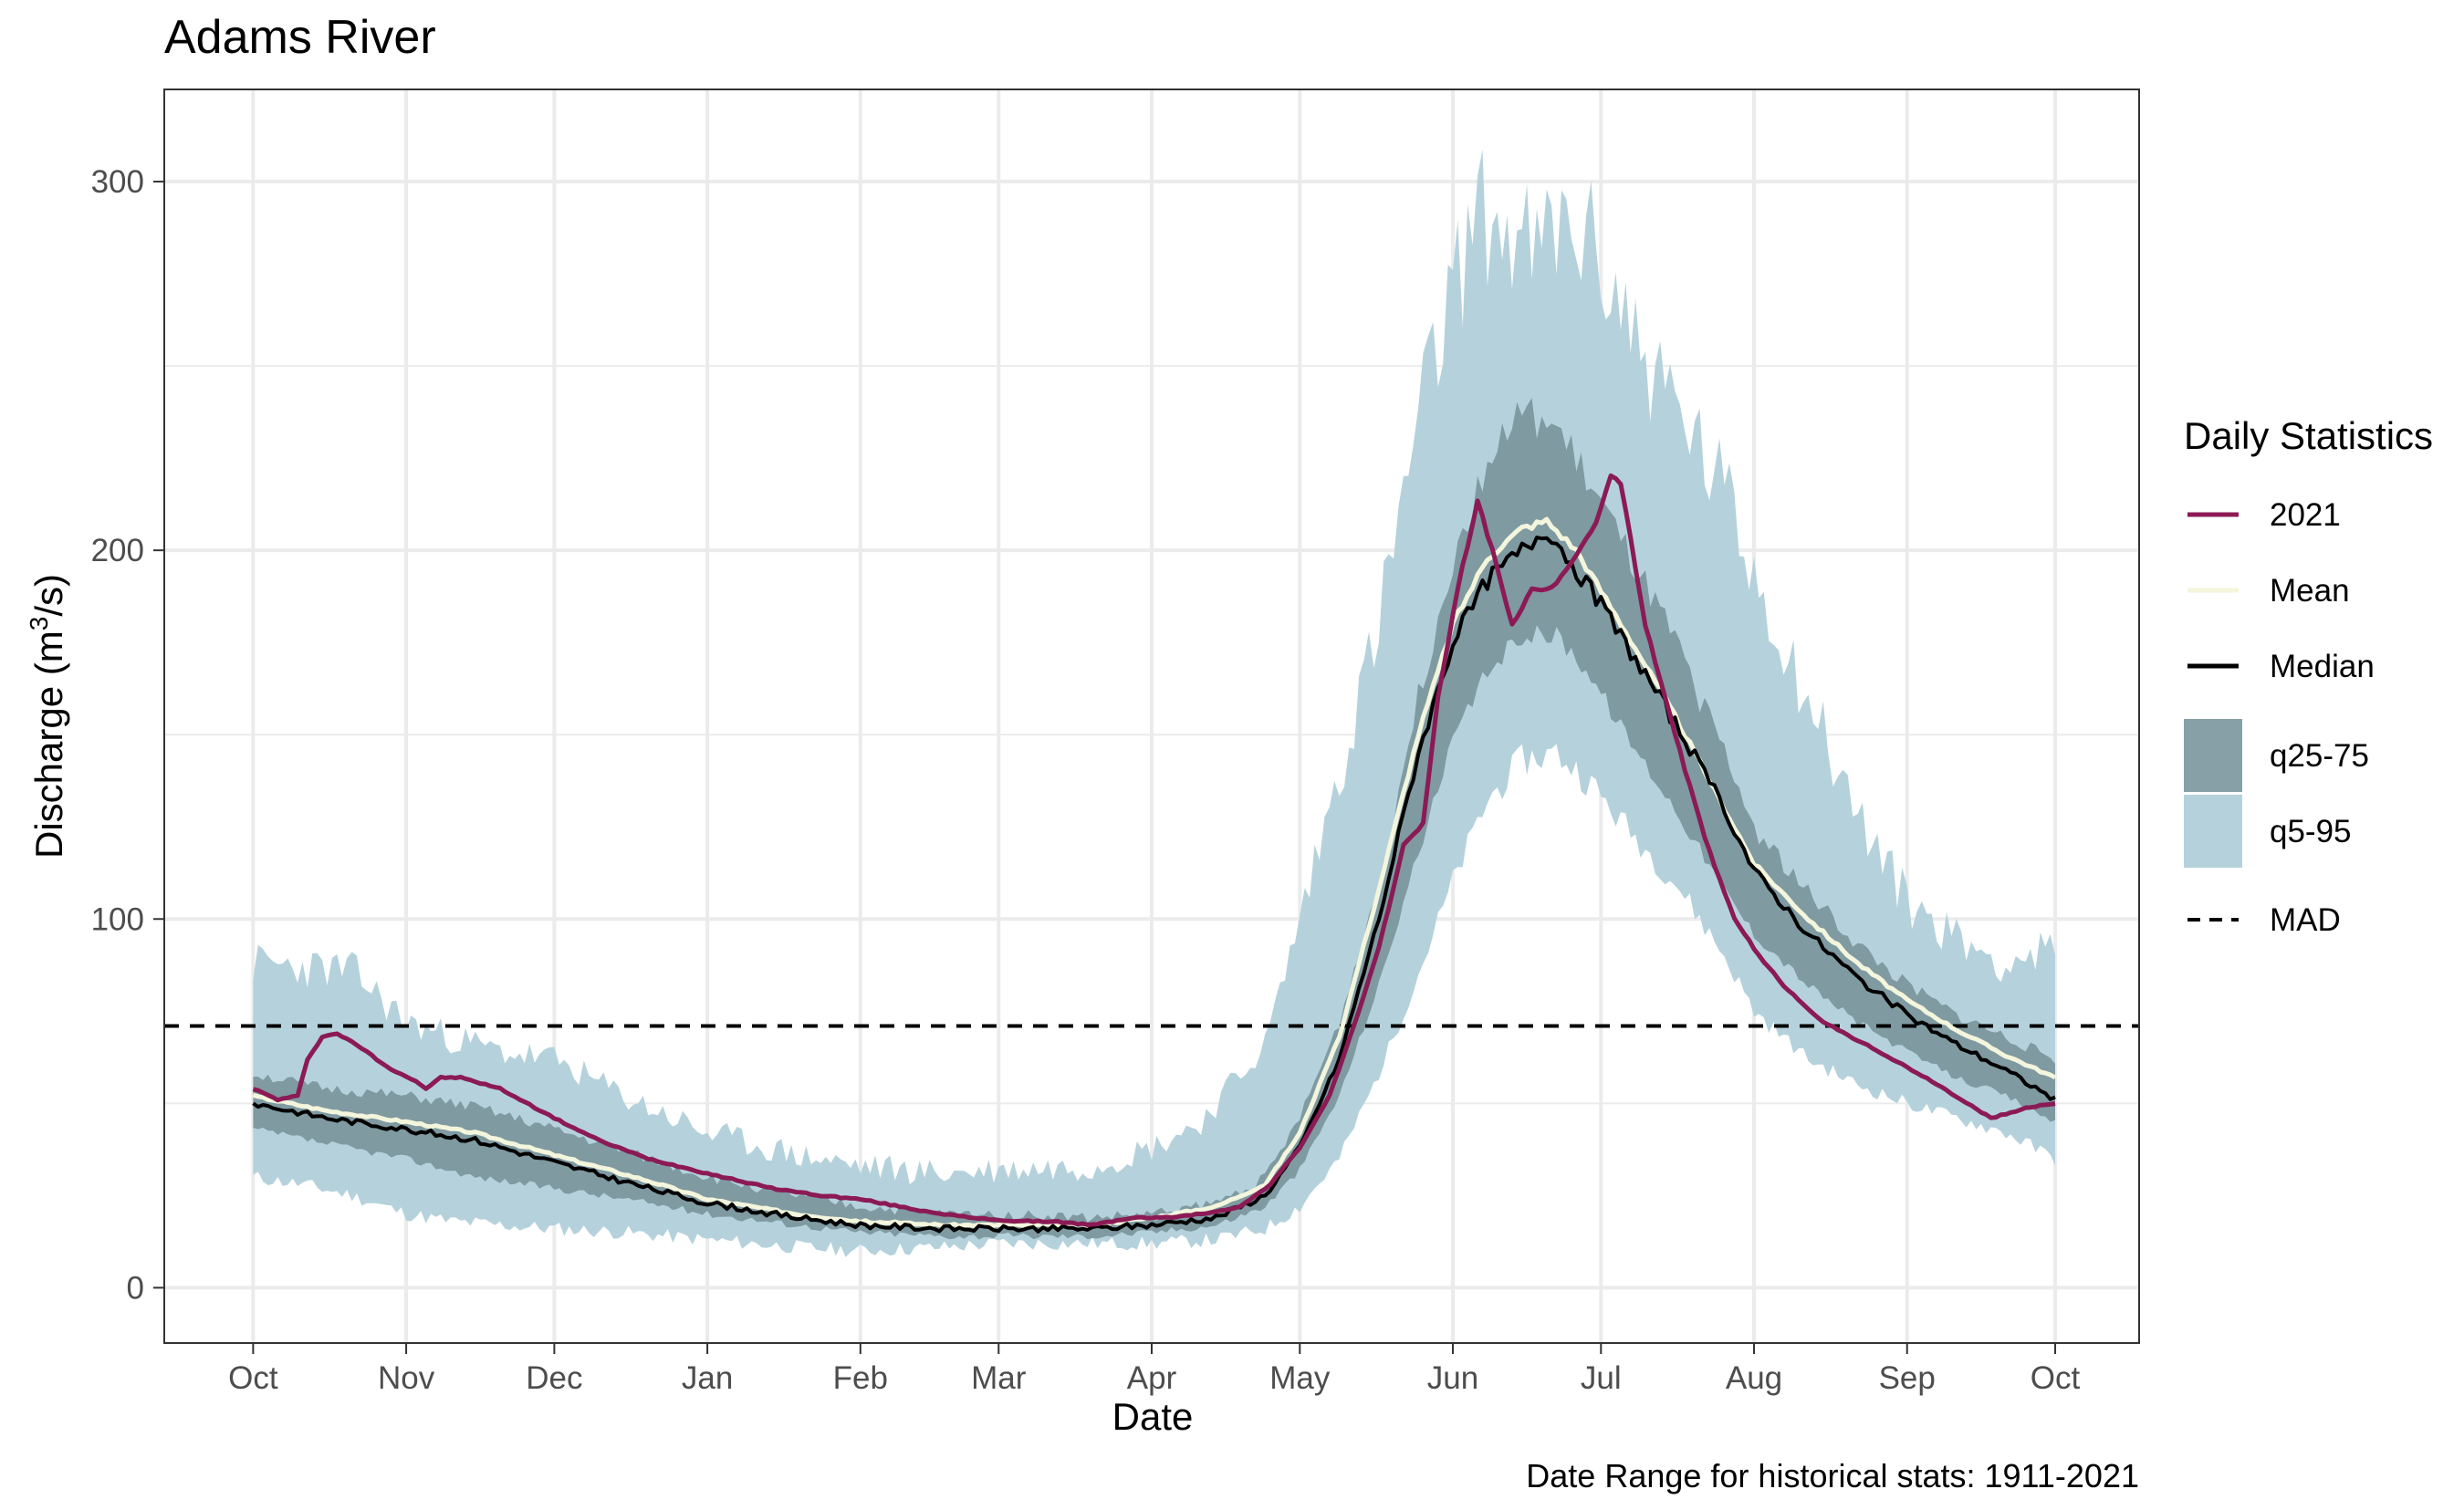  Describe the element at coordinates (1153, 1416) in the screenshot. I see `x-axis-label: Date` at that location.